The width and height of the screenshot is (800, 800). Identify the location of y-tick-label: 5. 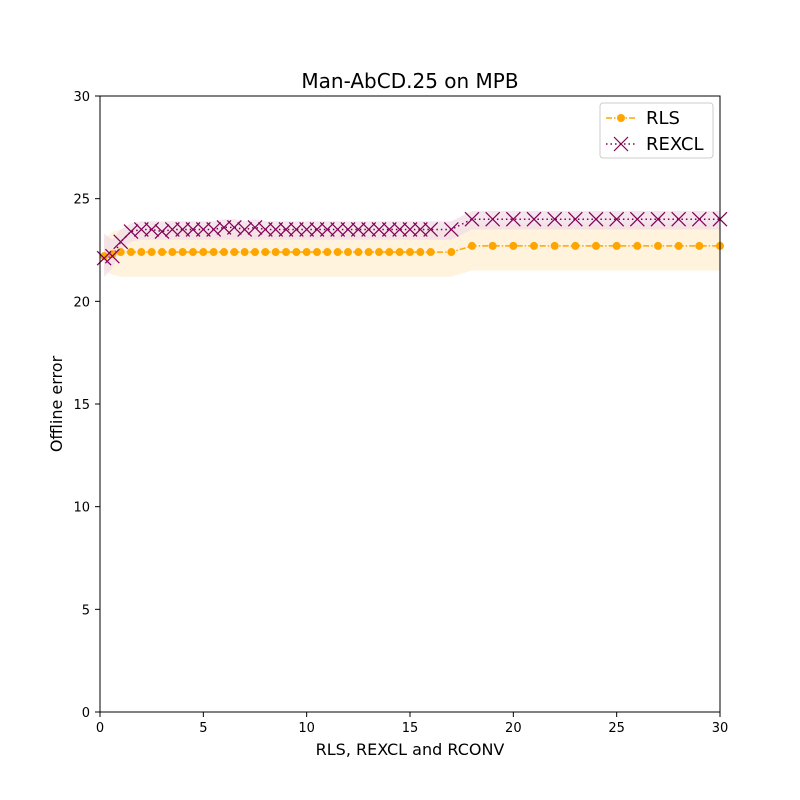
(86, 610).